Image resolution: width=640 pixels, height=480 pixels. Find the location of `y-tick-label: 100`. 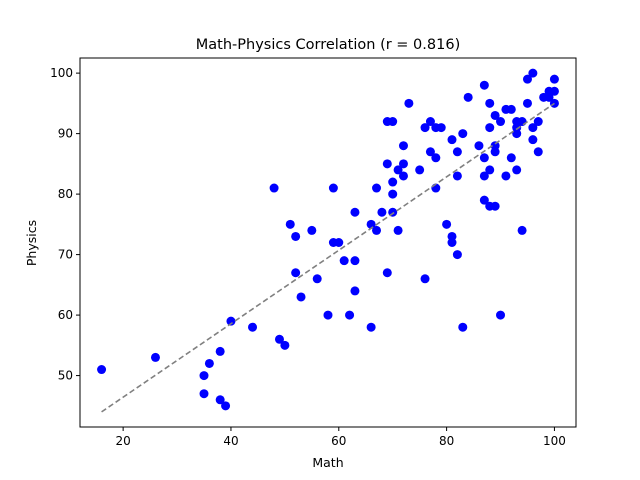

y-tick-label: 100 is located at coordinates (61, 73).